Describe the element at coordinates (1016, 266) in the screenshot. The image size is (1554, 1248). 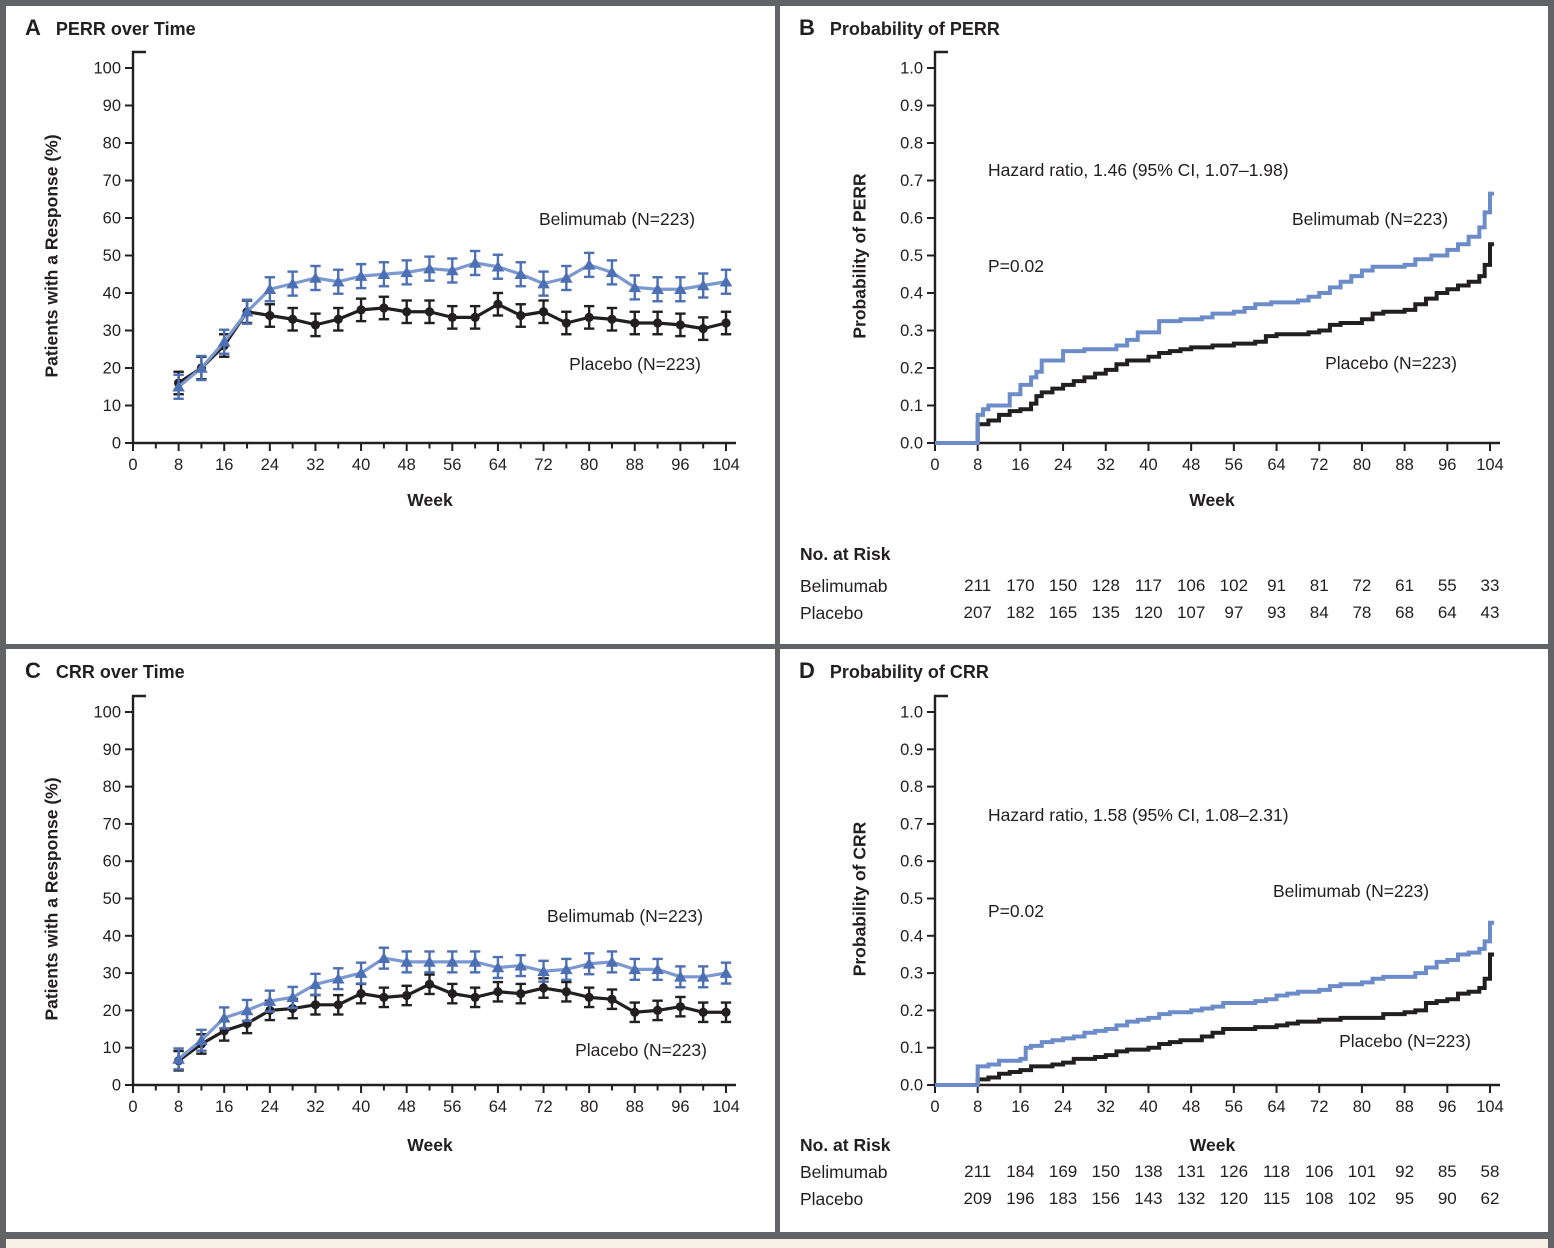
I see `panel-b-pvalue-line: P=0.02` at that location.